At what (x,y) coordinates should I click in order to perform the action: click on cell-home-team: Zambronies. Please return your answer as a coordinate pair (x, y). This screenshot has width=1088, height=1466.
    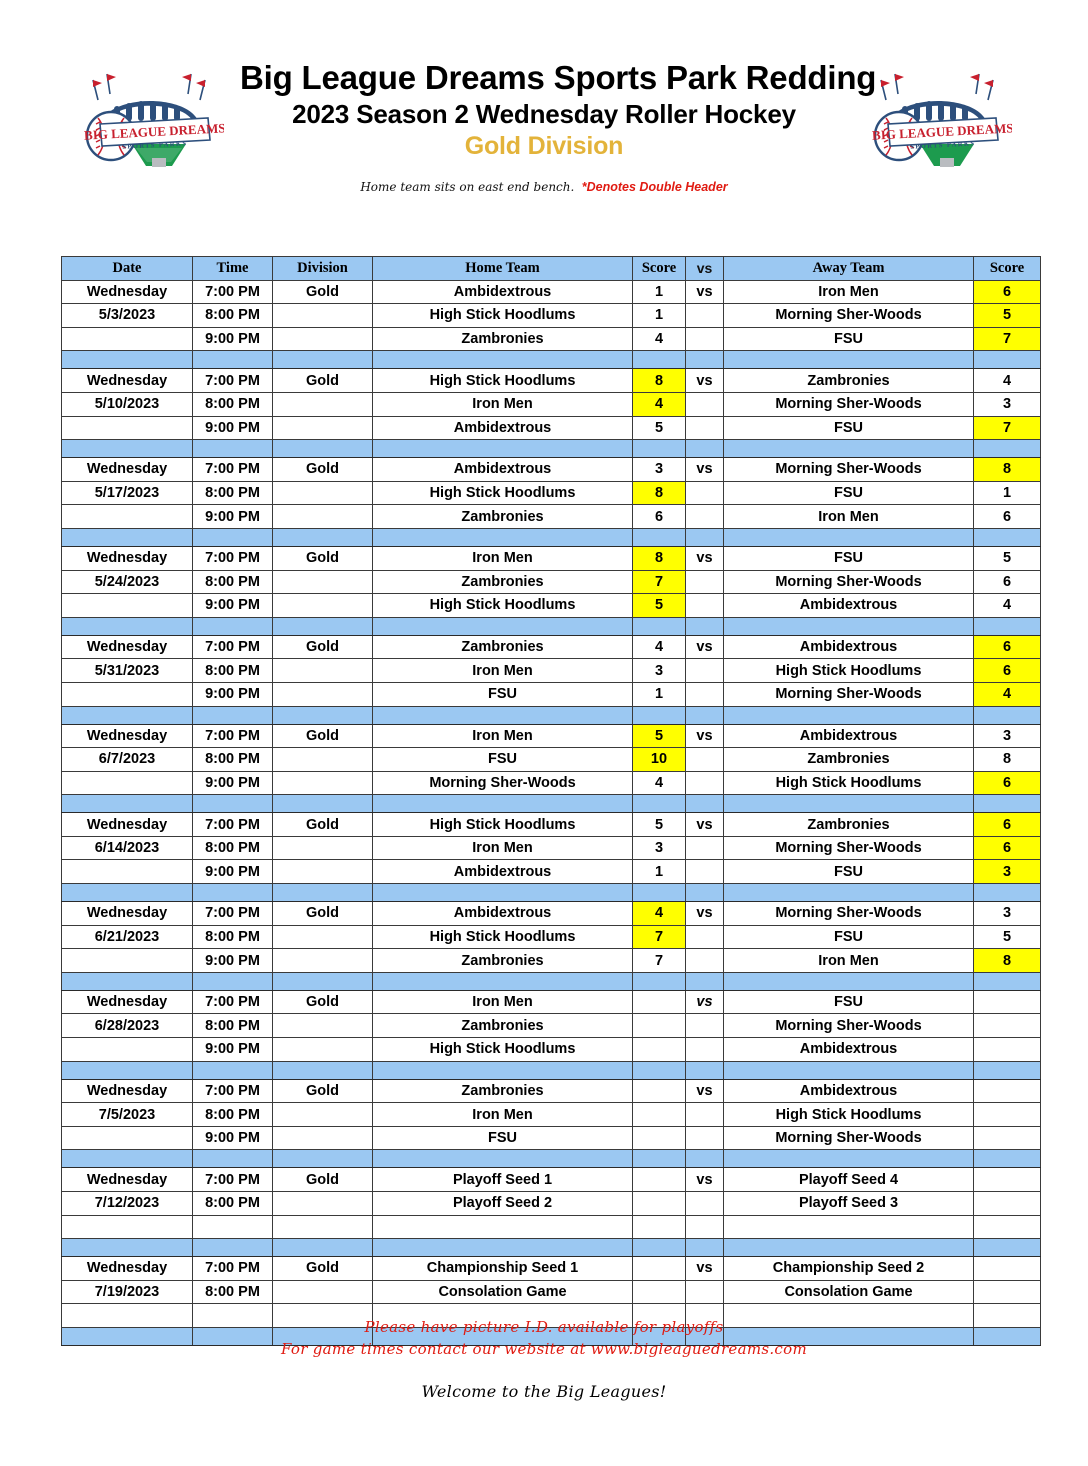
    Looking at the image, I should click on (502, 960).